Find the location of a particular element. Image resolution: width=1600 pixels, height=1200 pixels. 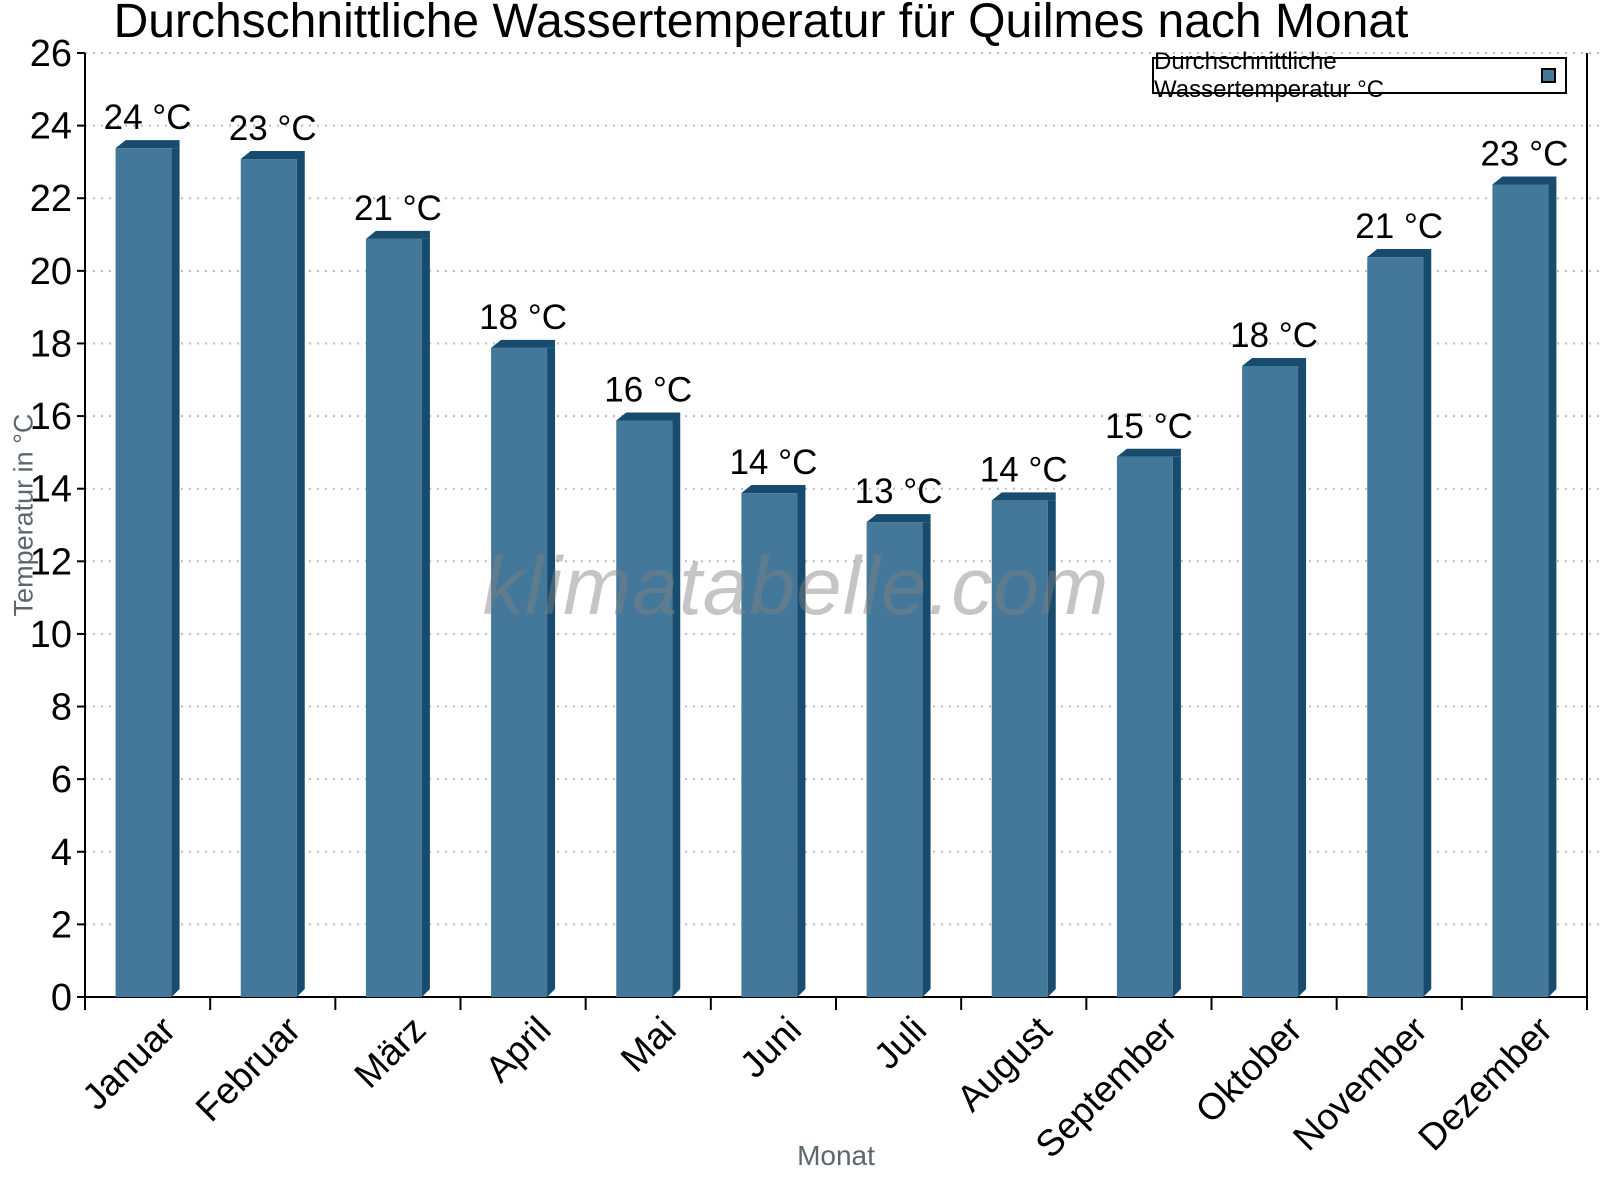

y-tick-label: 2 is located at coordinates (61, 925).